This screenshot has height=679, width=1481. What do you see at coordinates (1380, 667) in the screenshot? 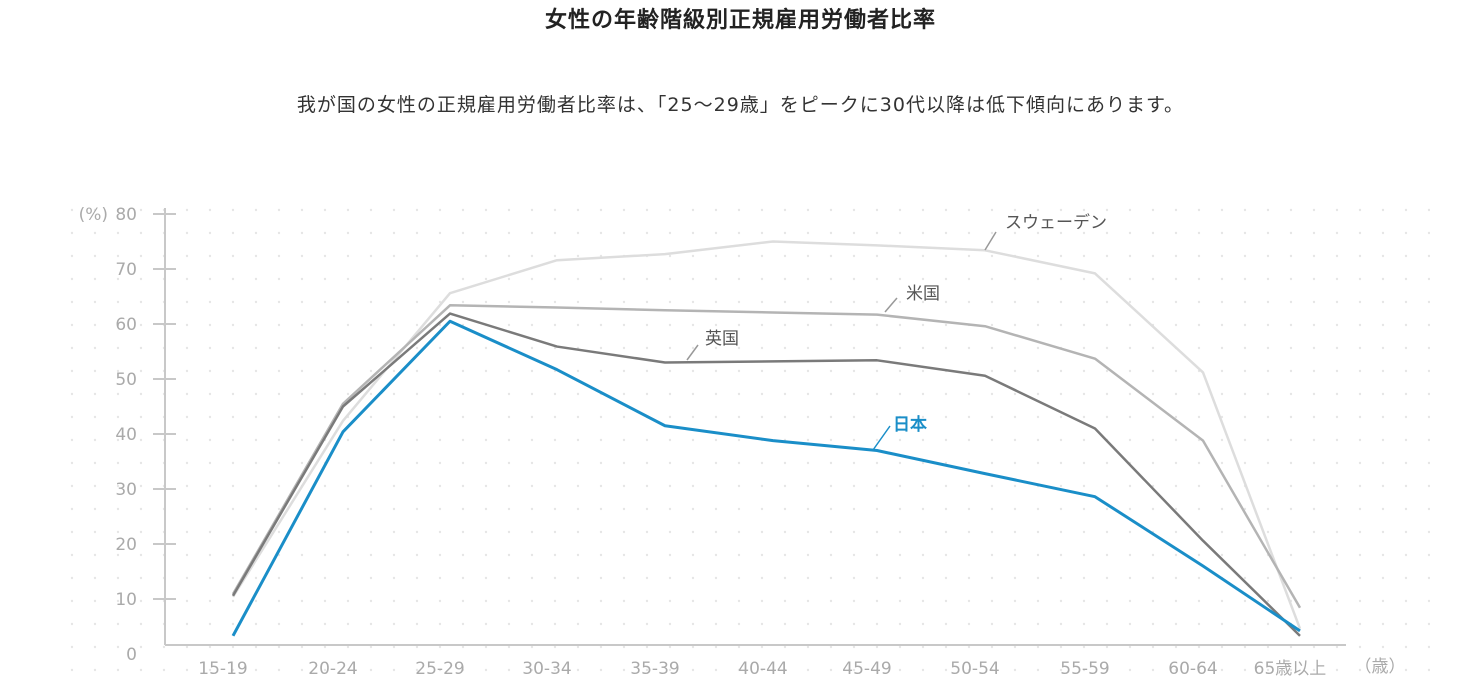
I see `x-axis-unit: （歳）` at bounding box center [1380, 667].